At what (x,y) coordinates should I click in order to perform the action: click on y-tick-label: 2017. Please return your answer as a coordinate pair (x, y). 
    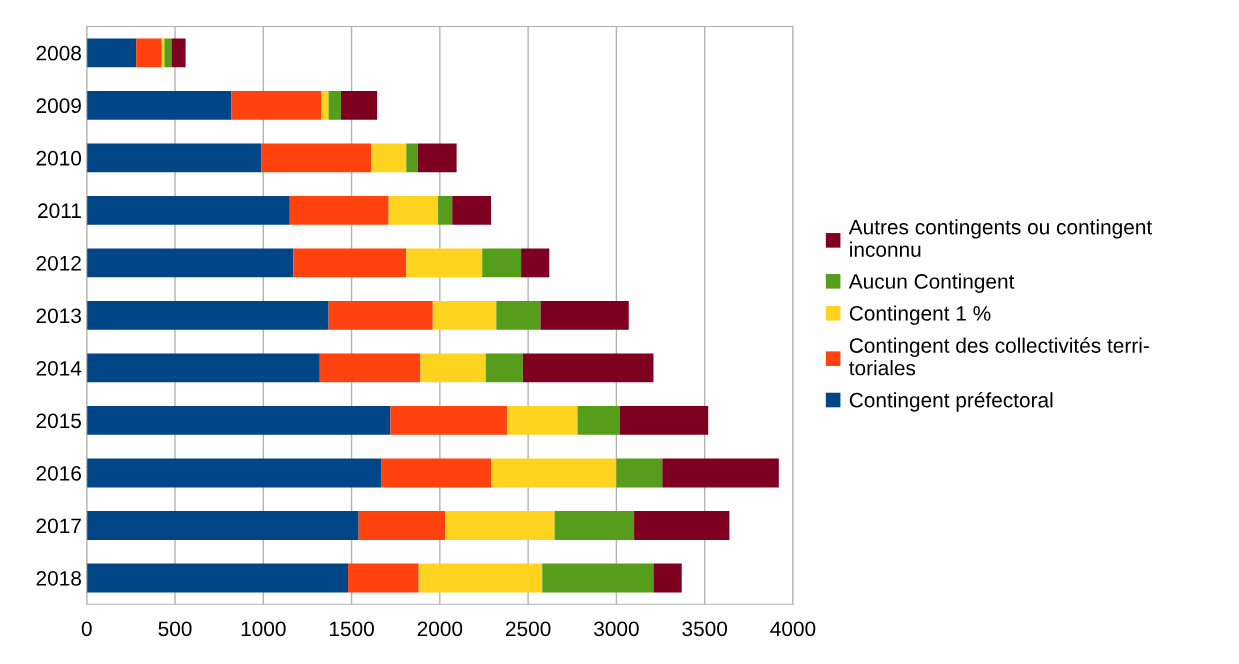
    Looking at the image, I should click on (58, 526).